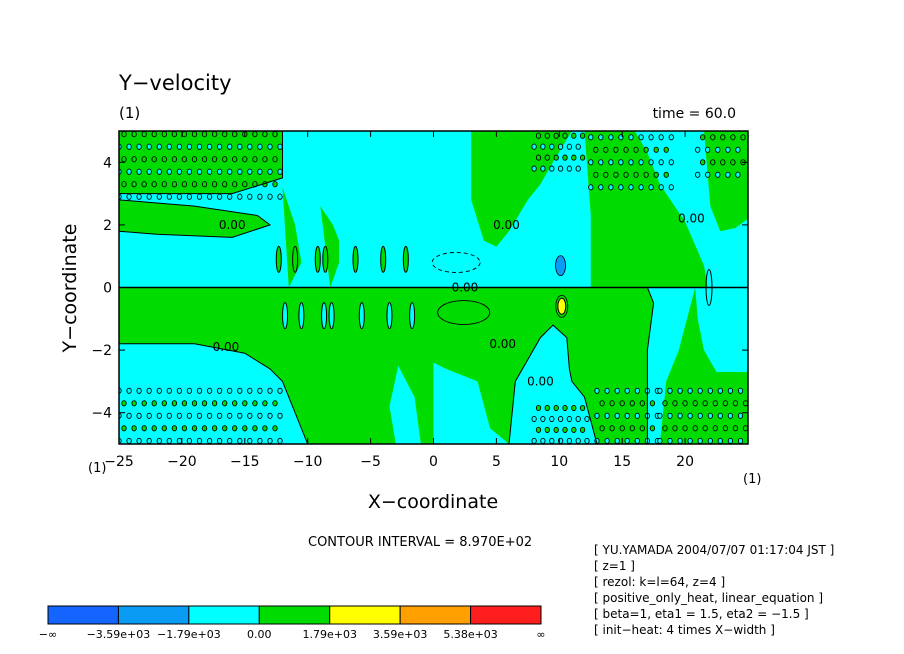  What do you see at coordinates (562, 306) in the screenshot?
I see `strong-positive-core` at bounding box center [562, 306].